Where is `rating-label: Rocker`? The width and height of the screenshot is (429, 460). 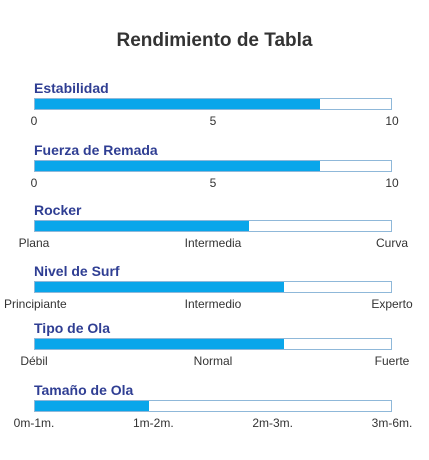 rating-label: Rocker is located at coordinates (58, 210).